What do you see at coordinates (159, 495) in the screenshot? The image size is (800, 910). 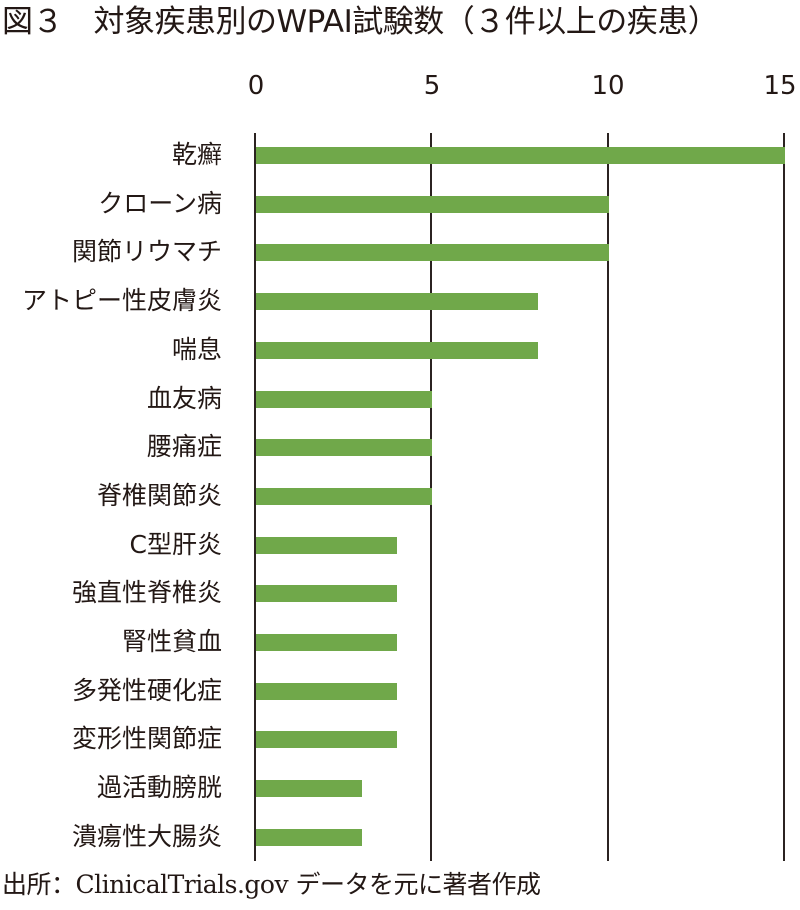 I see `category-label: 脊椎関節炎` at bounding box center [159, 495].